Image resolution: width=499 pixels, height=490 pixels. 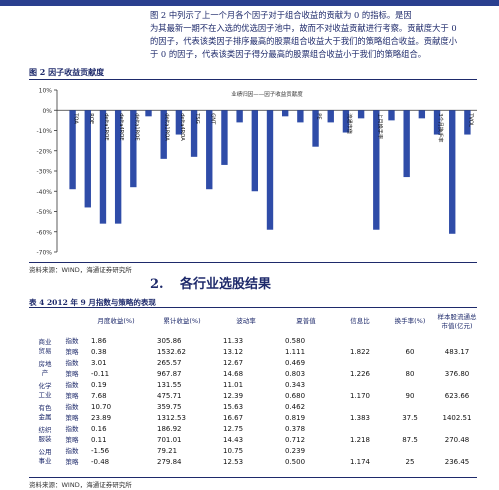 I want to click on y-tick-label: -50%, so click(x=44, y=212).